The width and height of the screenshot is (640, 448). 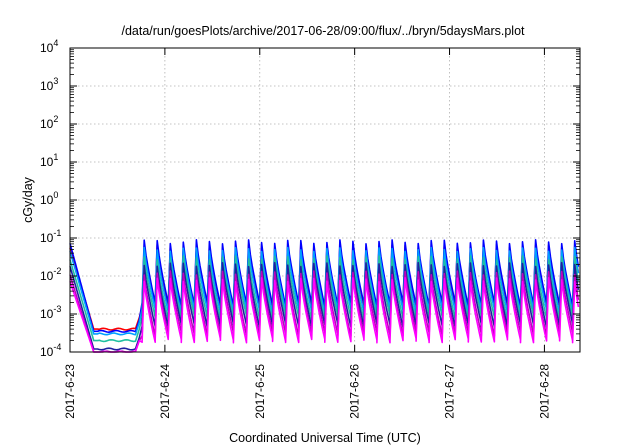 I want to click on y-tick-label: 10⁻¹, so click(x=50, y=236).